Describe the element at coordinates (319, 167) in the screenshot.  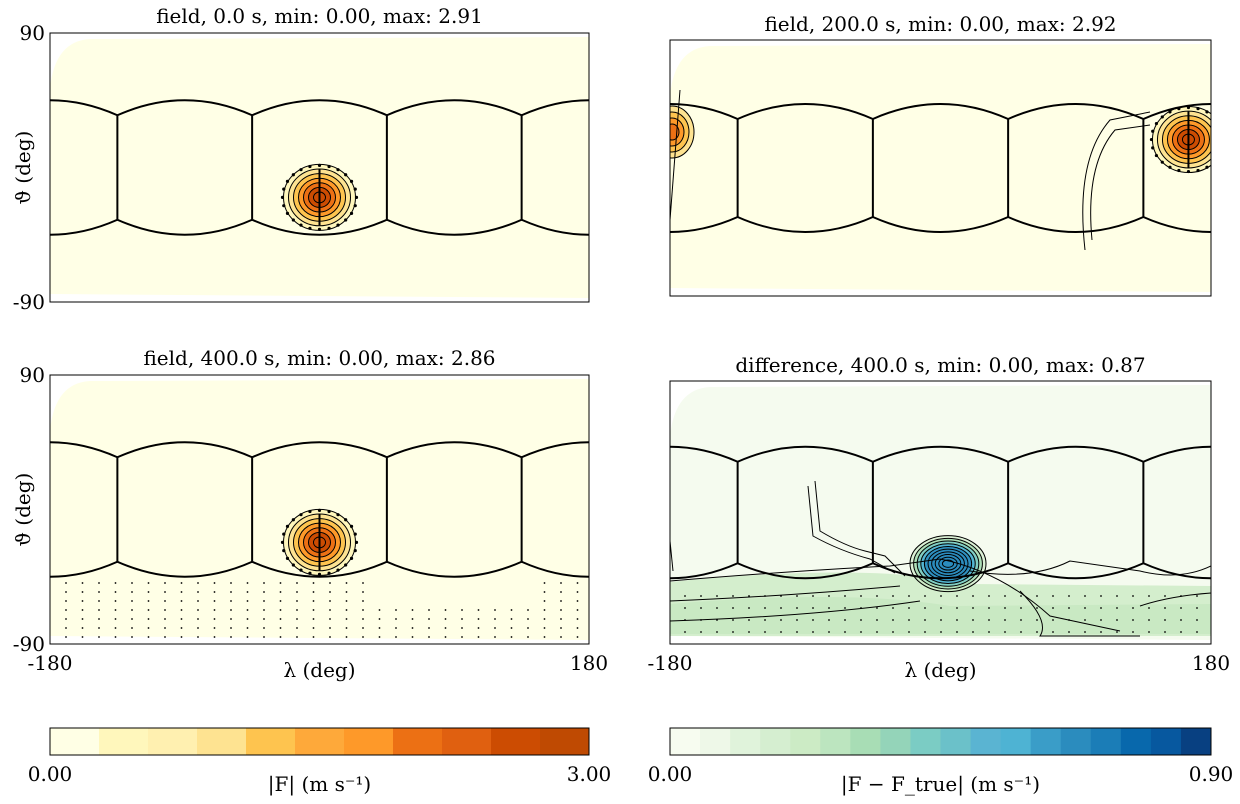
I see `plot-frame` at that location.